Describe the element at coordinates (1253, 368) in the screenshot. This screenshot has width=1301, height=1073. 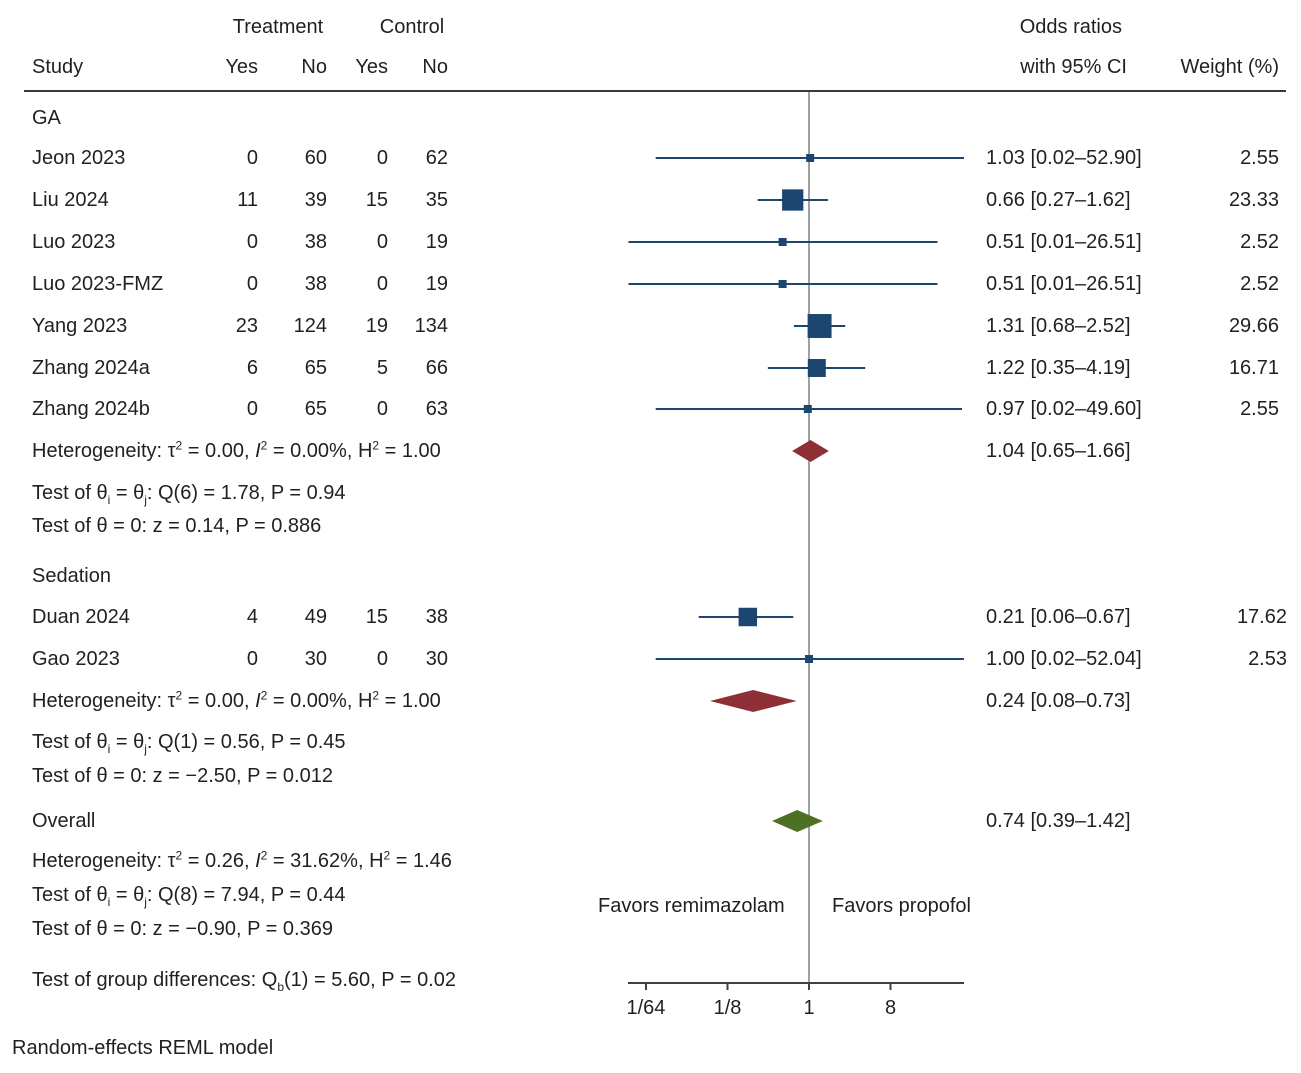
I see `weight-value: 16.71` at that location.